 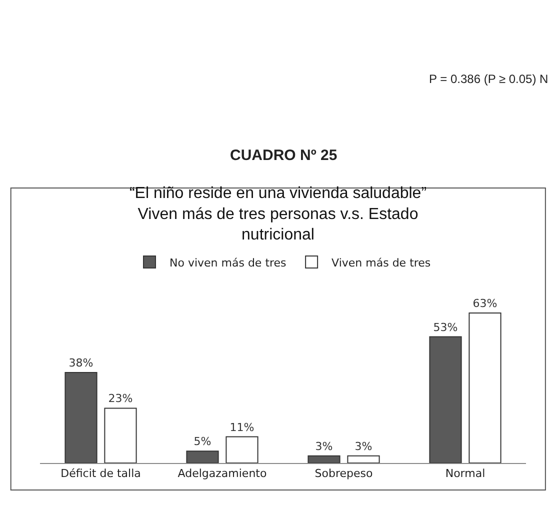 I want to click on data-label: 11%, so click(x=242, y=427).